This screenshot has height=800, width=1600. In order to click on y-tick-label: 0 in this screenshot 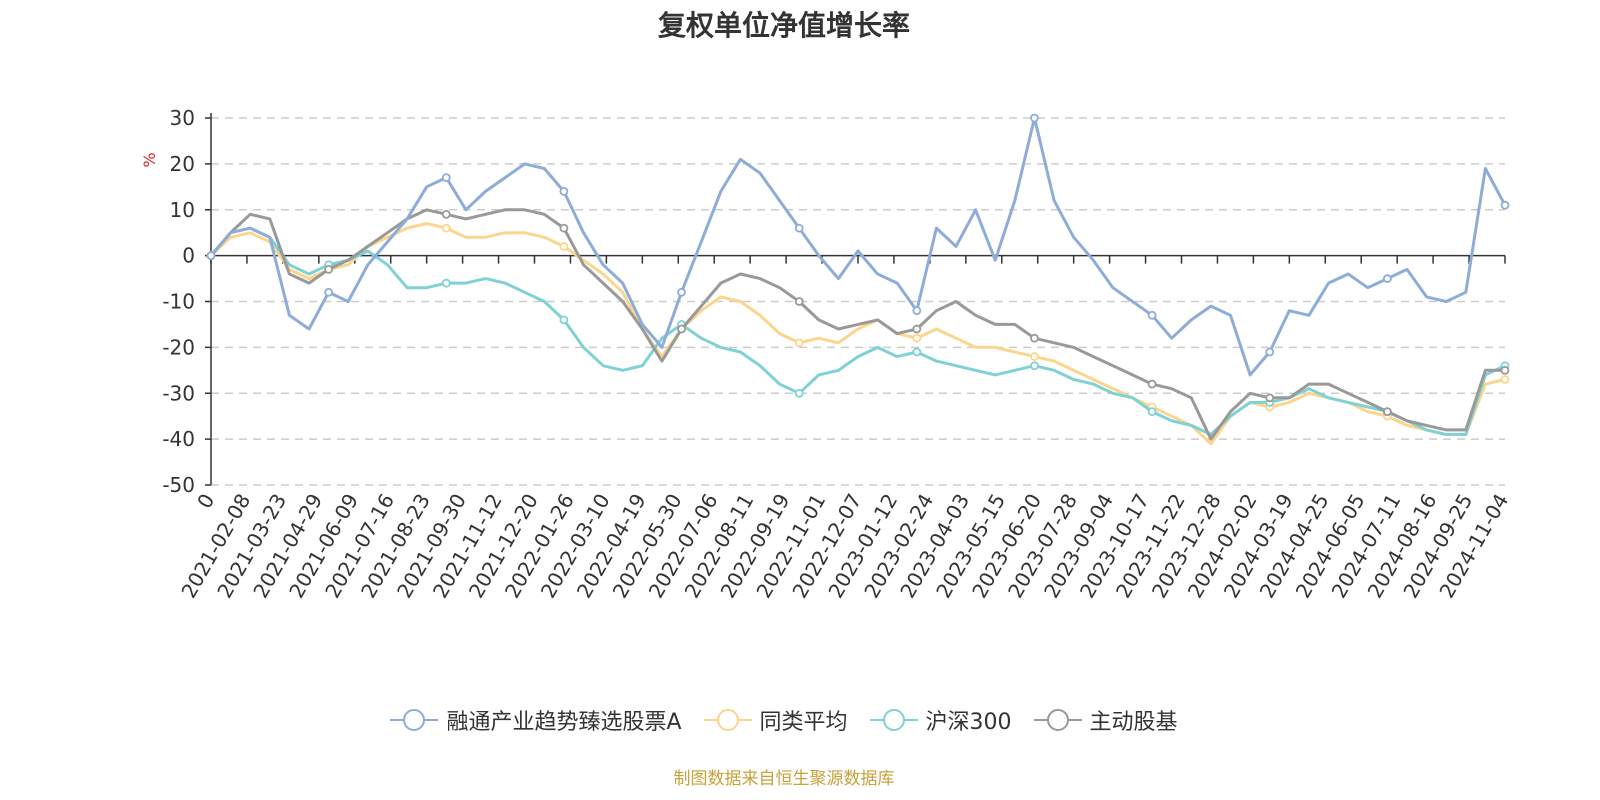, I will do `click(188, 256)`.